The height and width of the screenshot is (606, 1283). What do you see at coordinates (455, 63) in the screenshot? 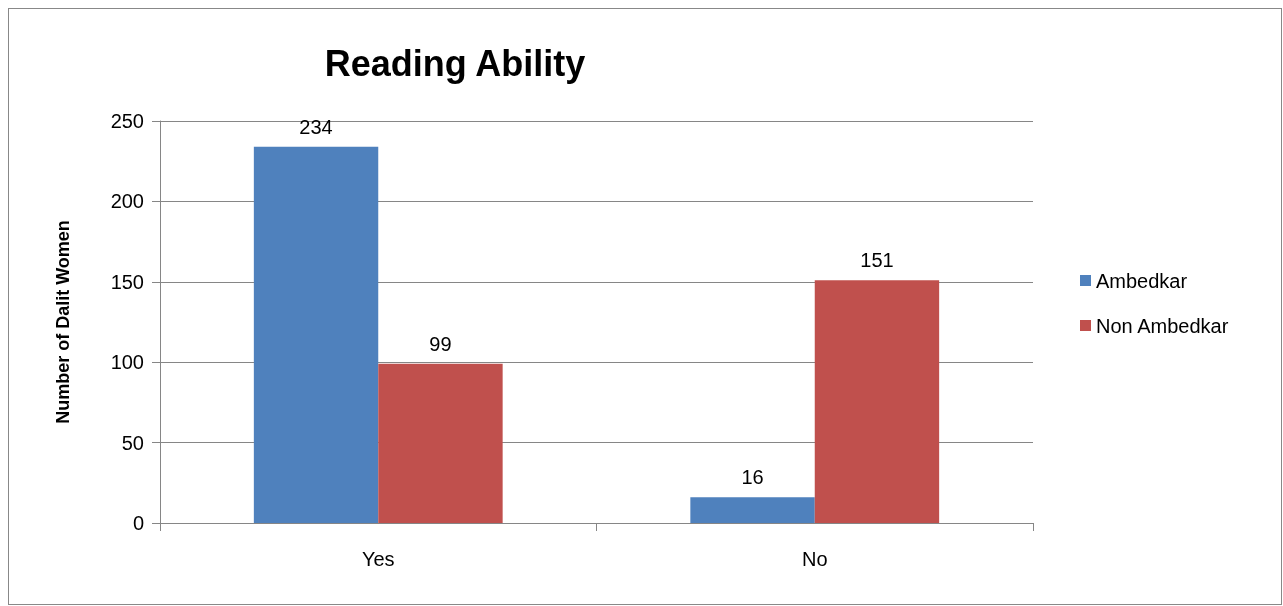
I see `chart-title: Reading Ability` at bounding box center [455, 63].